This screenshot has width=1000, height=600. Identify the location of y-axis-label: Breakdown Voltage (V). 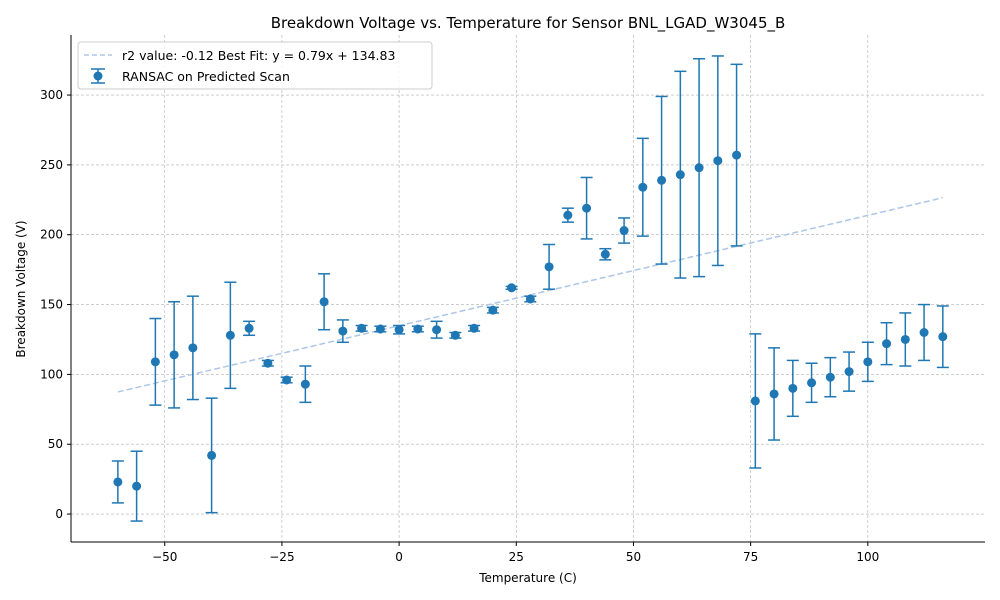
(21, 288).